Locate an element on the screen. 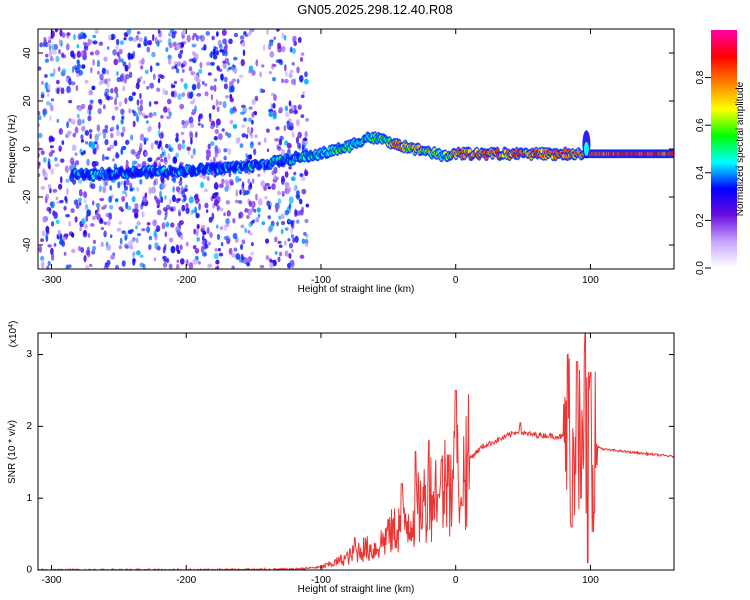 This screenshot has width=750, height=600. spectrogram-x-tick-label: -200 is located at coordinates (186, 280).